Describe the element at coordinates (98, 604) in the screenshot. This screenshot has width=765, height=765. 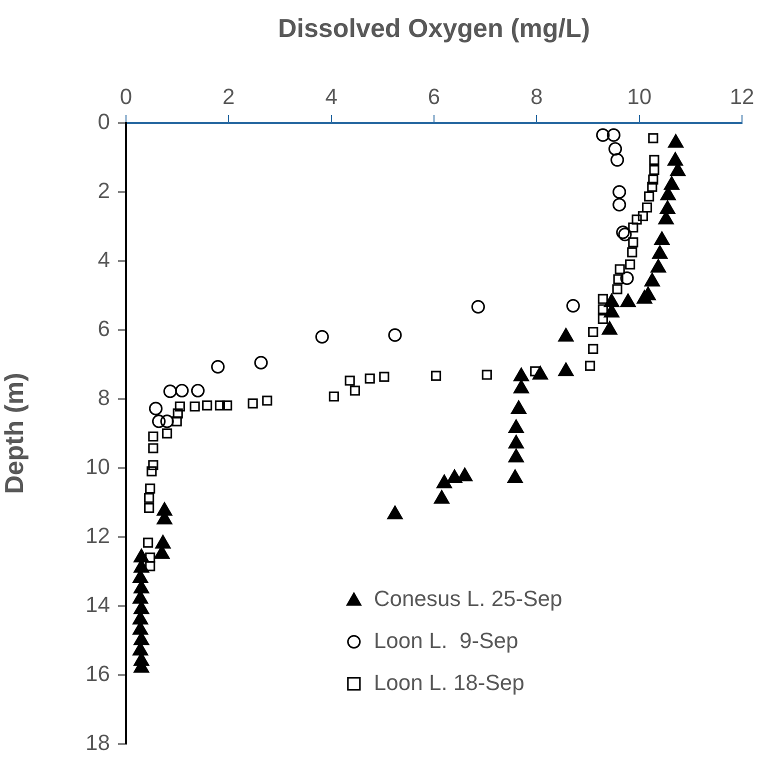
I see `y-tick-label: 14` at that location.